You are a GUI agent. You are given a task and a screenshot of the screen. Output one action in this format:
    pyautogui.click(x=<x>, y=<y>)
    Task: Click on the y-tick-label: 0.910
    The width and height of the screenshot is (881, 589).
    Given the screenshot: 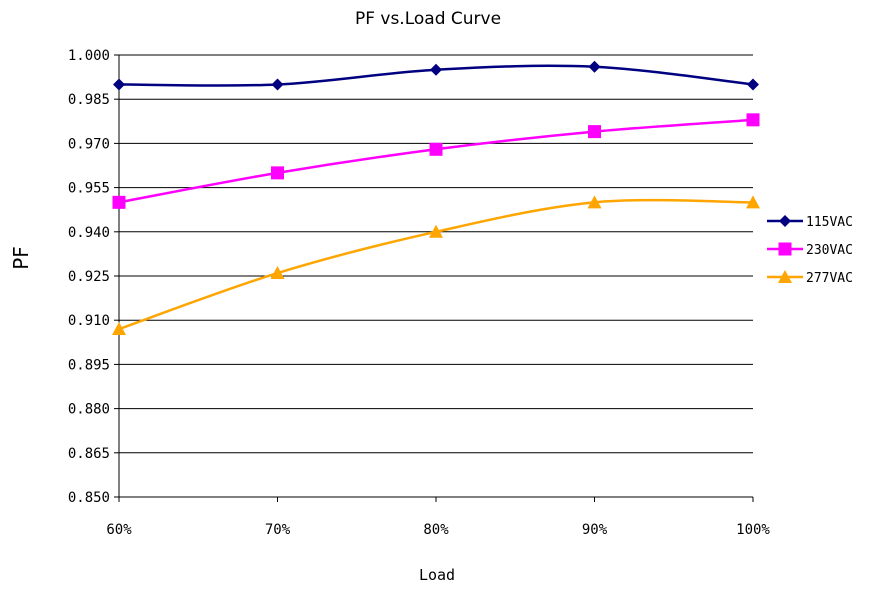 What is the action you would take?
    pyautogui.click(x=89, y=321)
    